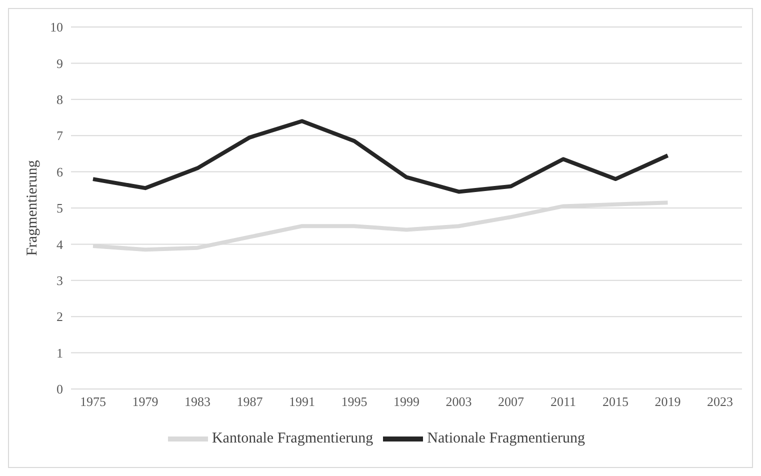  Describe the element at coordinates (59, 63) in the screenshot. I see `y-tick-label: 9` at that location.